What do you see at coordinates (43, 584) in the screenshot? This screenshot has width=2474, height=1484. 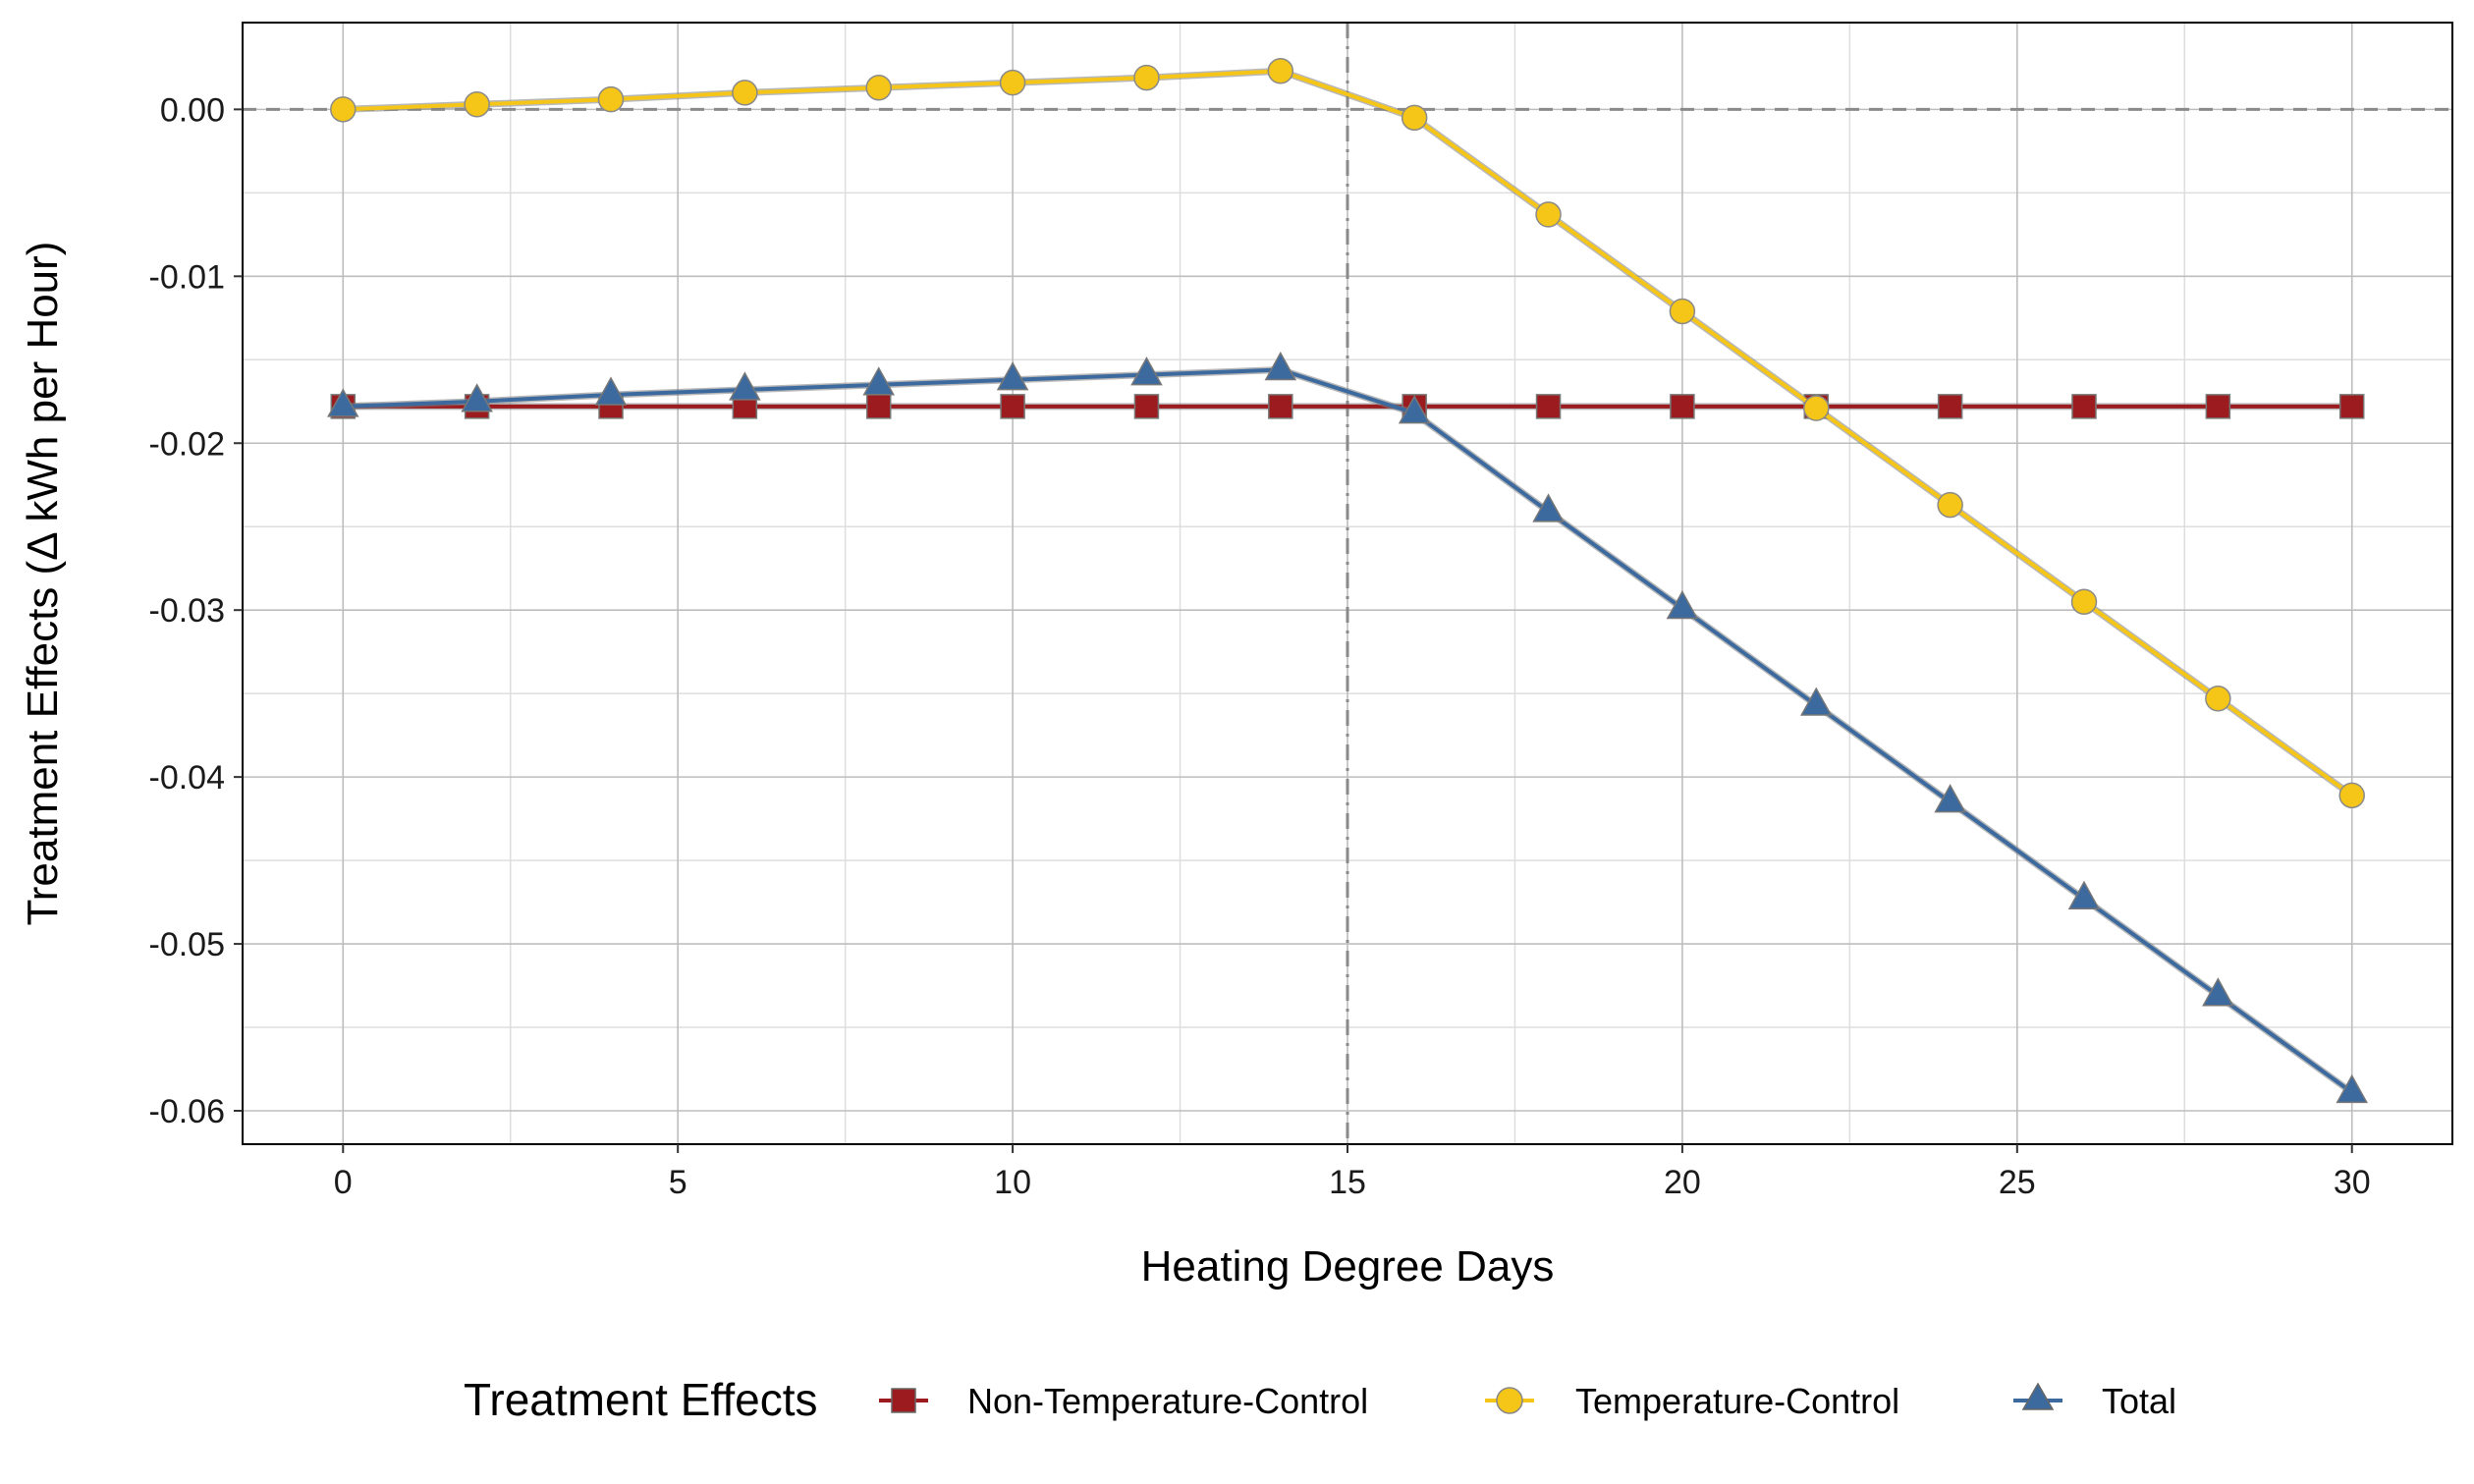 I see `y-axis-title: Treatment Effects (Δ kWh per Hour)` at bounding box center [43, 584].